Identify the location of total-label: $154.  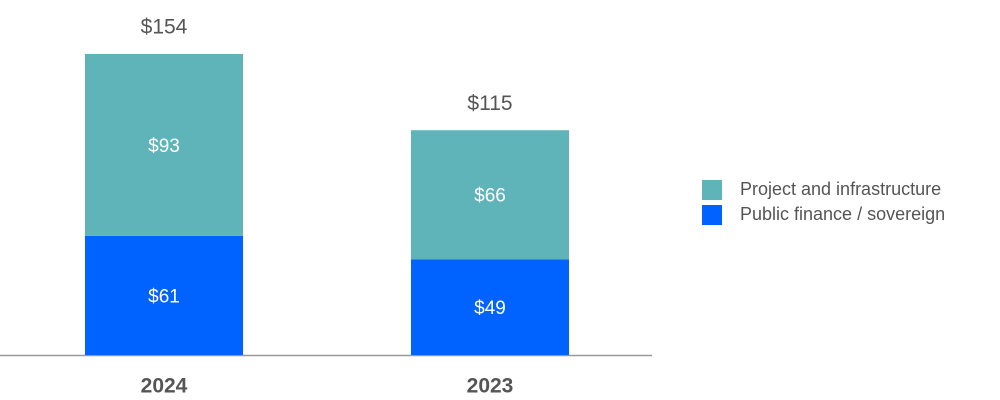
(164, 27).